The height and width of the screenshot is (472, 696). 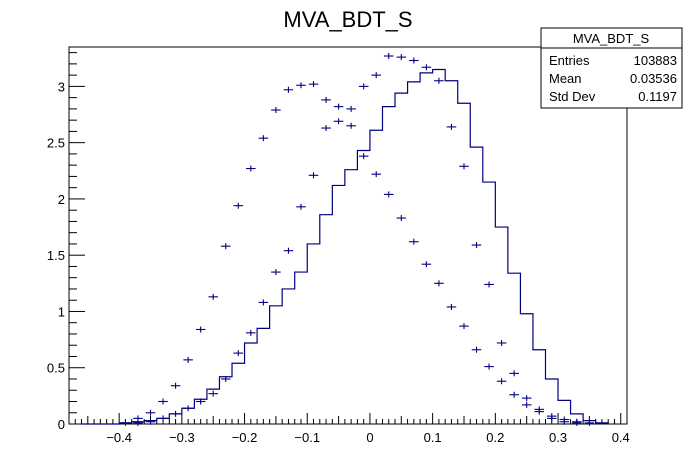 I want to click on x-tick-label: −0.1, so click(x=307, y=437).